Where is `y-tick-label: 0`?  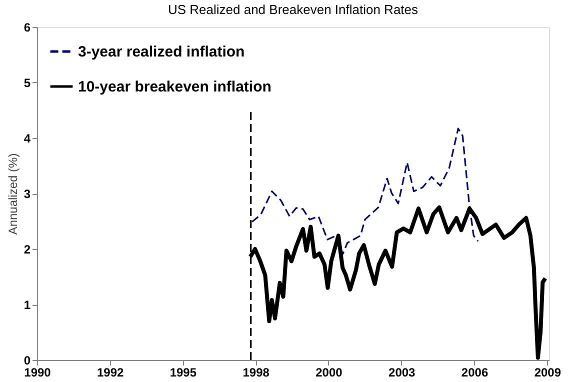
y-tick-label: 0 is located at coordinates (27, 361).